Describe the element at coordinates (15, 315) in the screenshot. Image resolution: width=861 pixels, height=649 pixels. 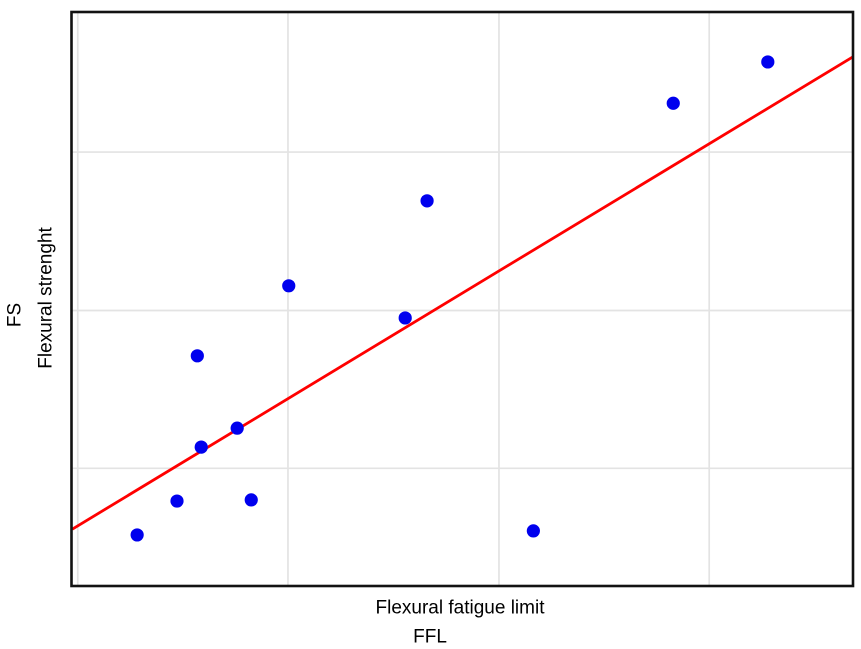
I see `y-axis-abbrev-label: FS` at that location.